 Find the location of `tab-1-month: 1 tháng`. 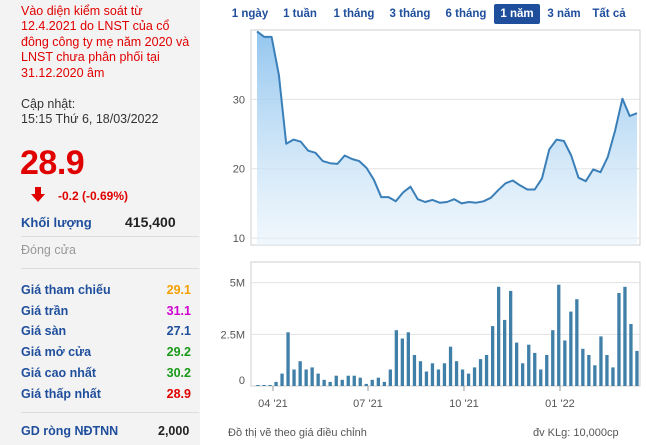

tab-1-month: 1 tháng is located at coordinates (354, 14).